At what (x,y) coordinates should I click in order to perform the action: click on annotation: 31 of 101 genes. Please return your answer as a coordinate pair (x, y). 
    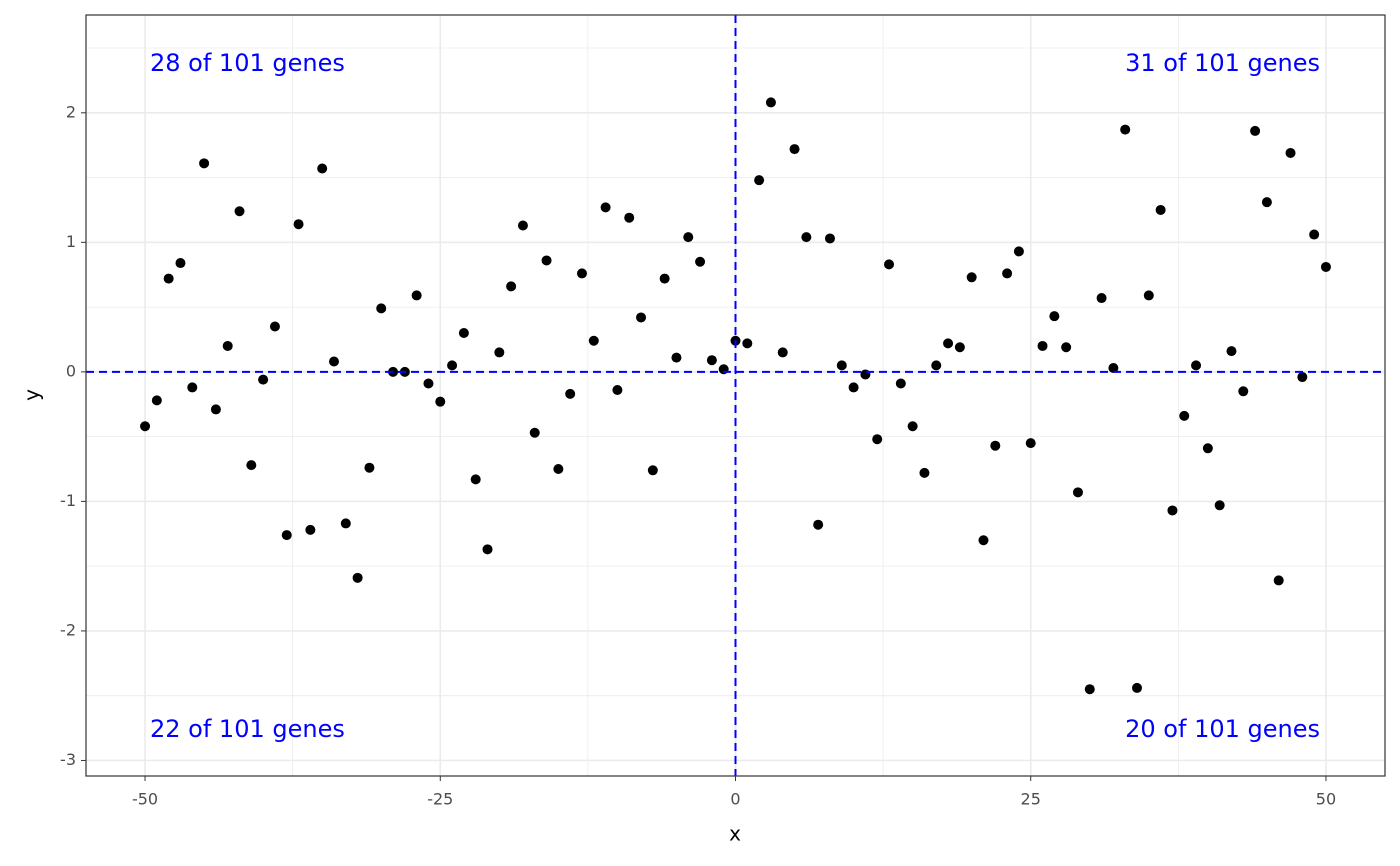
    Looking at the image, I should click on (1222, 63).